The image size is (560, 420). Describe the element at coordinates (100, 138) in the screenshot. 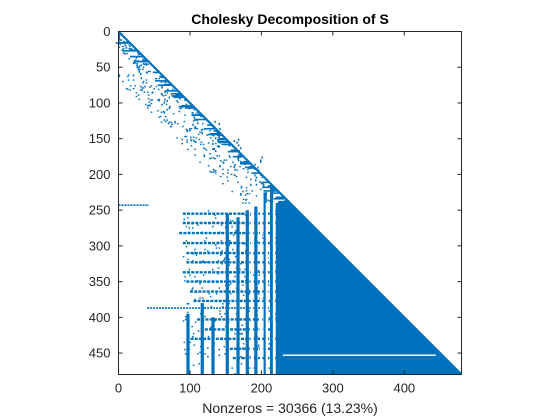

I see `y-tick-label: 150` at that location.